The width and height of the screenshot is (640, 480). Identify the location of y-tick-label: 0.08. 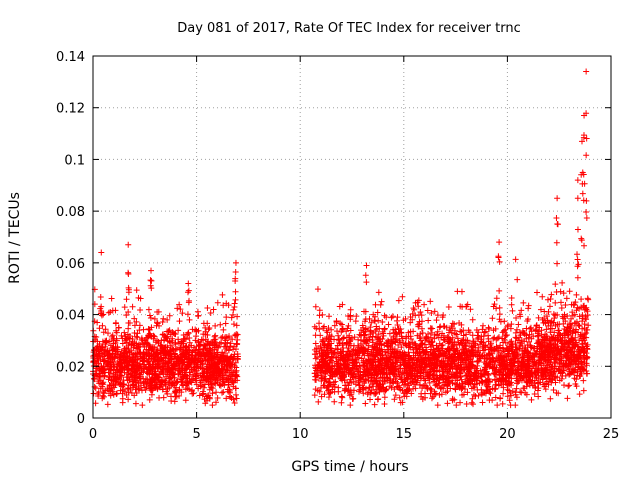
(70, 212).